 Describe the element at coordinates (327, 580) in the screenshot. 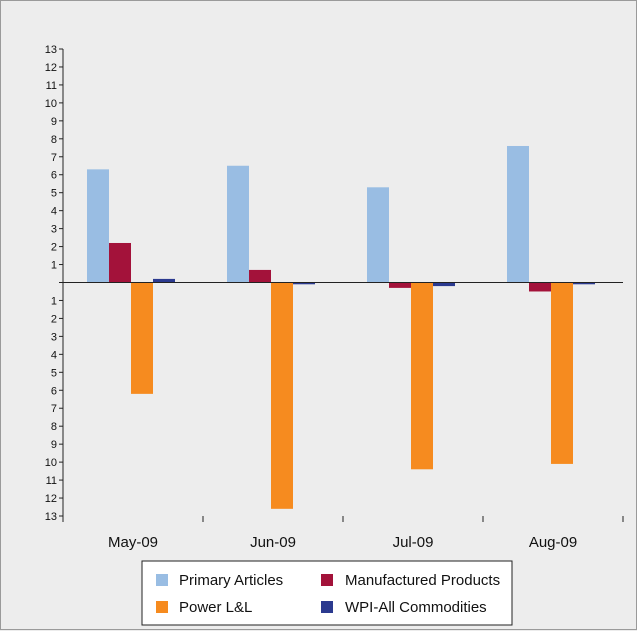

I see `legend-swatch-manufactured-products` at that location.